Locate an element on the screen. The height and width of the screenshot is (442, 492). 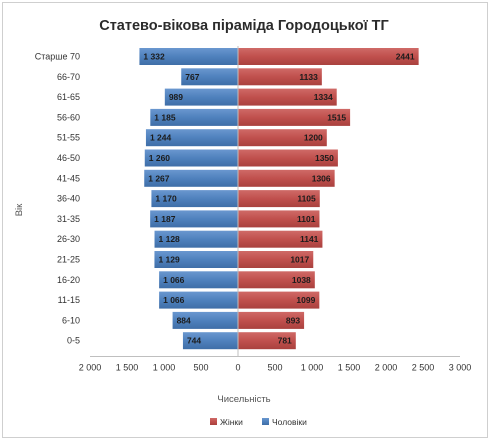
data-label-female: 1350 is located at coordinates (324, 158).